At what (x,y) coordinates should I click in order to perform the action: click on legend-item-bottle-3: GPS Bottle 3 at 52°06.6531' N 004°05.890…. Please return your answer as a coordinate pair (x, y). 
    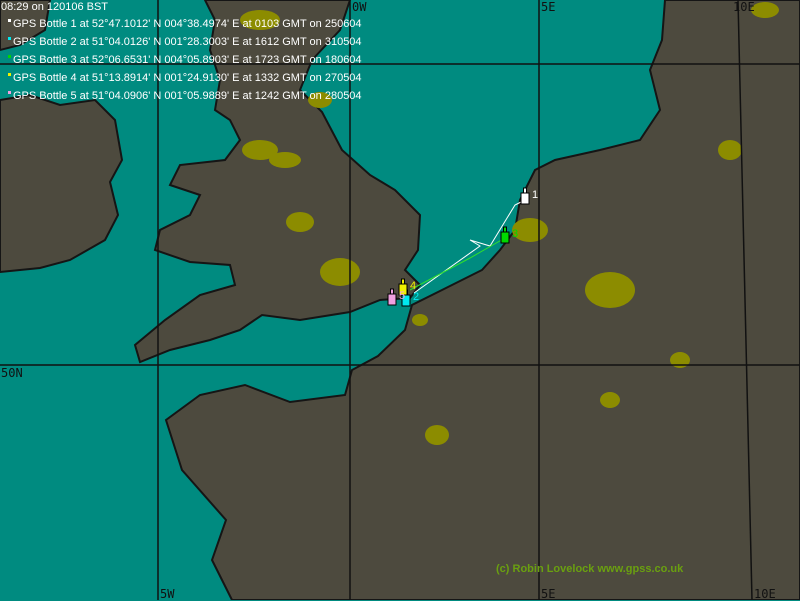
    Looking at the image, I should click on (185, 60).